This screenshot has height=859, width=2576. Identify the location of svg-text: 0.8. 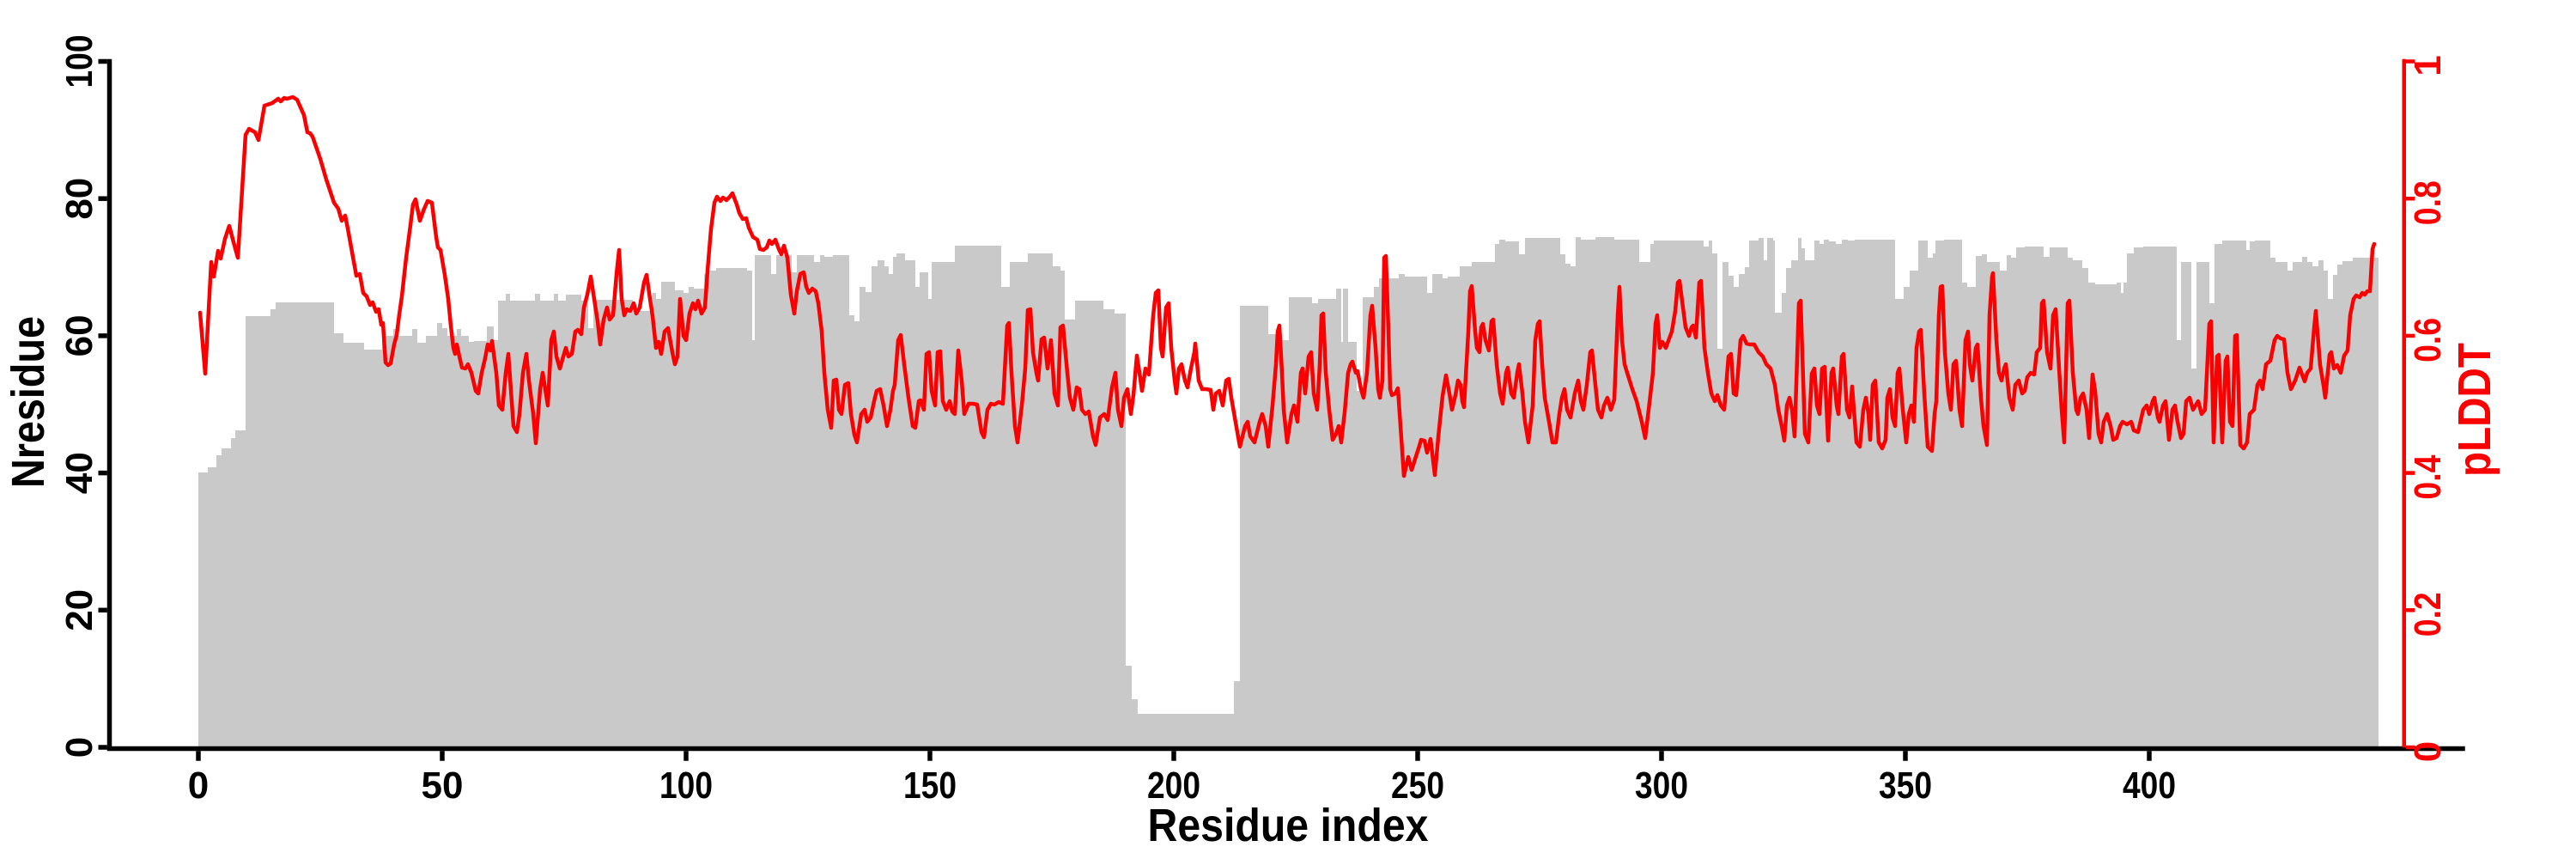
(2428, 203).